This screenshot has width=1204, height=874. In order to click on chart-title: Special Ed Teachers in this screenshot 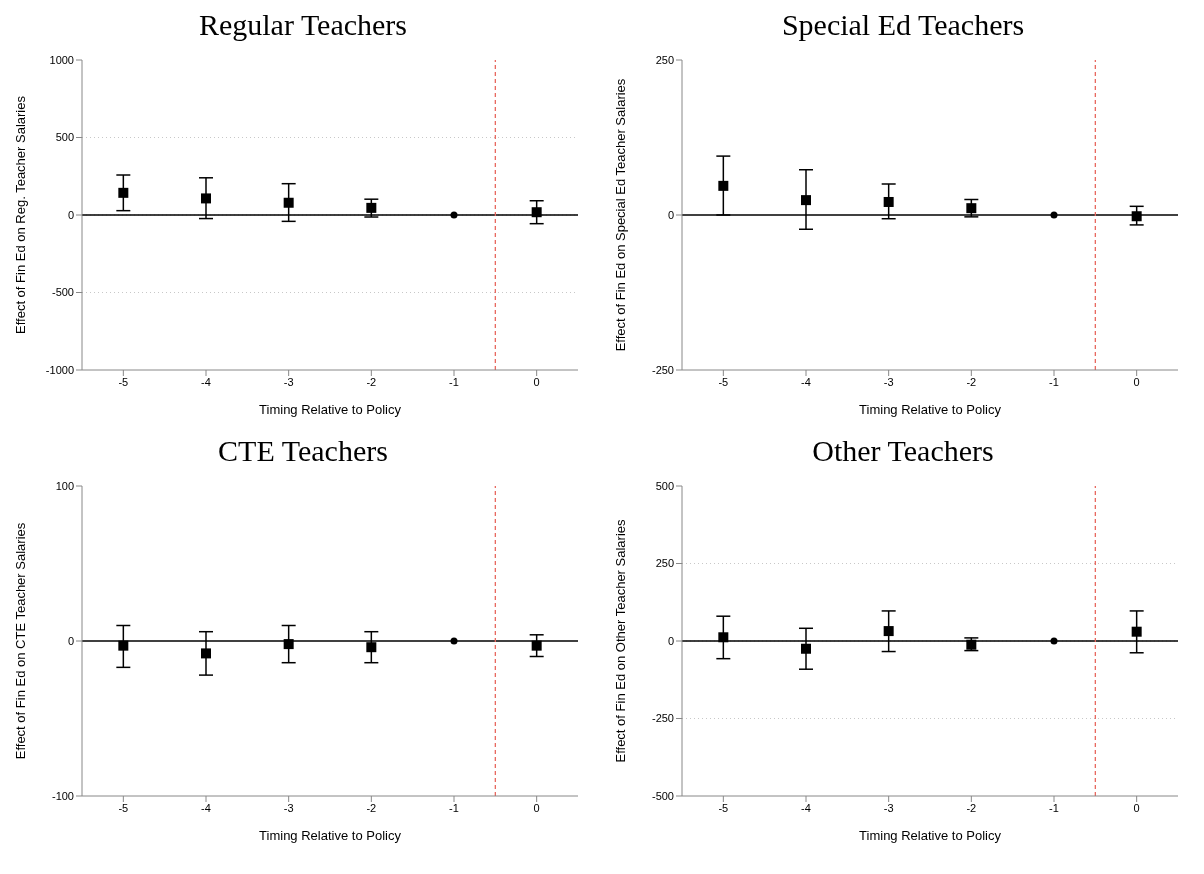, I will do `click(903, 25)`.